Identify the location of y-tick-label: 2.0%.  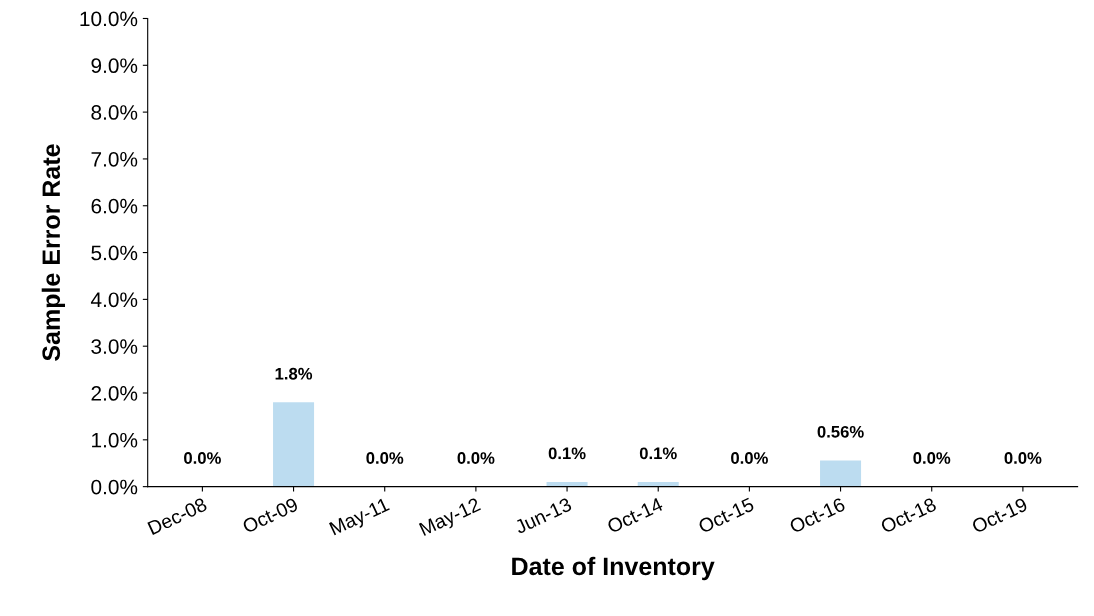
(114, 393).